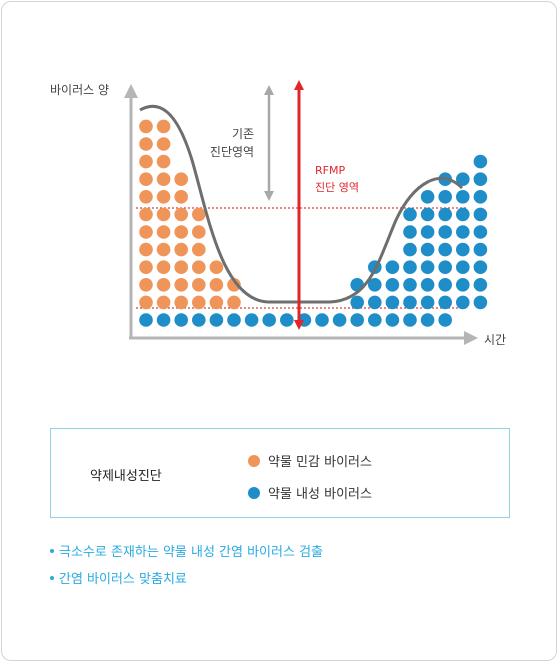  I want to click on legend-label-resistant: 약물 내성 바이러스, so click(320, 494).